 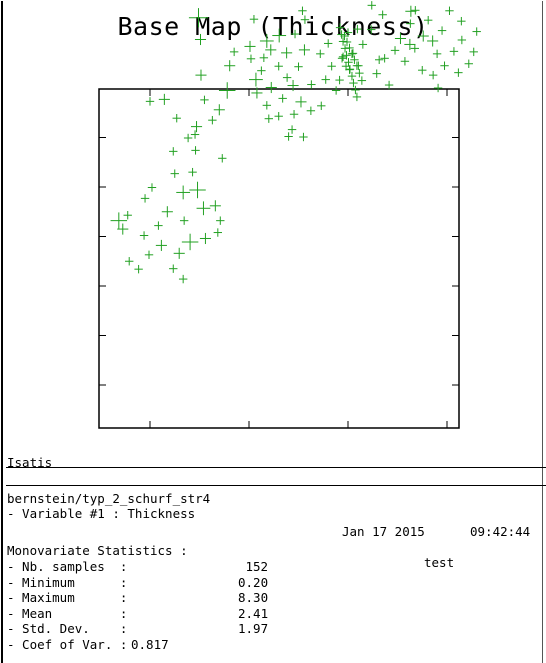 What do you see at coordinates (500, 531) in the screenshot?
I see `time-text: 09:42:44` at bounding box center [500, 531].